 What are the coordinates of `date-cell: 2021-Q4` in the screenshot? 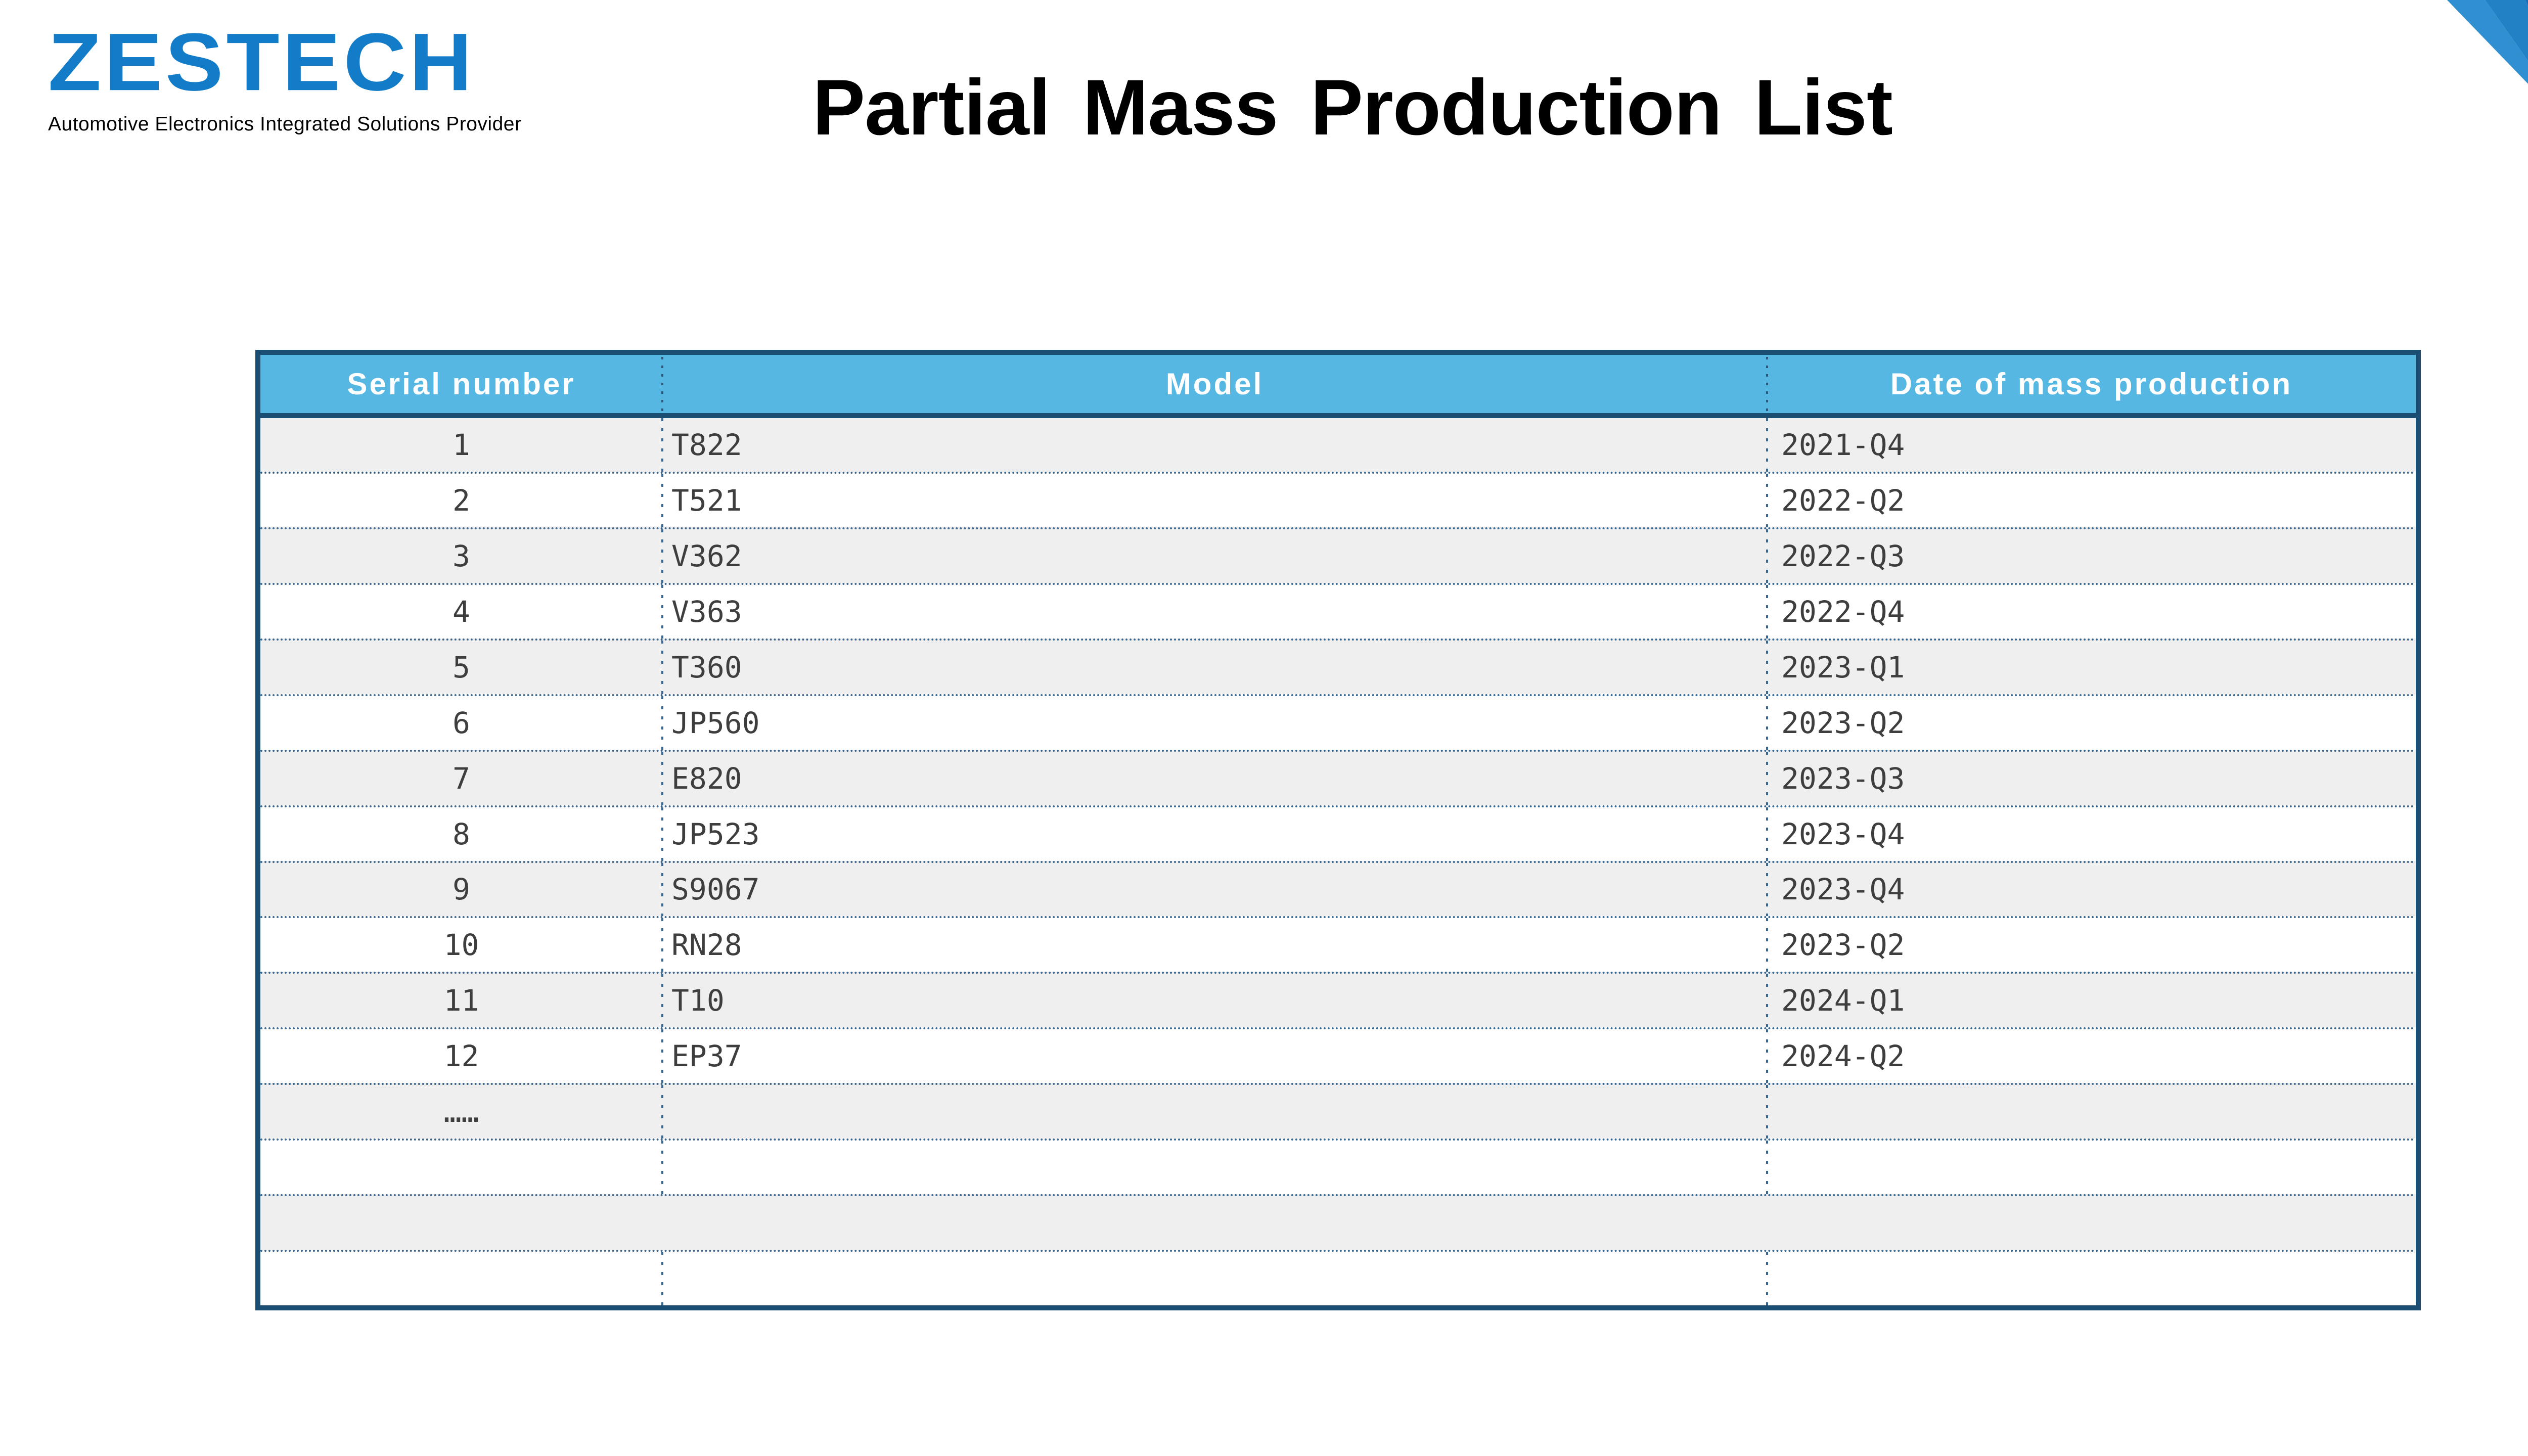 It's located at (2091, 445).